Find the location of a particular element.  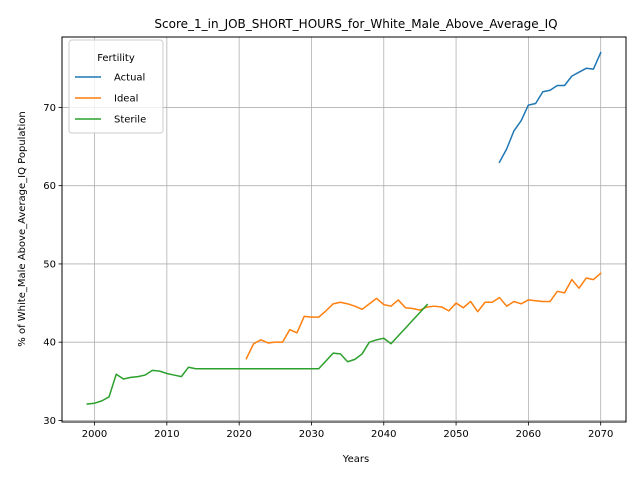

y-tick-label: 70 is located at coordinates (49, 108).